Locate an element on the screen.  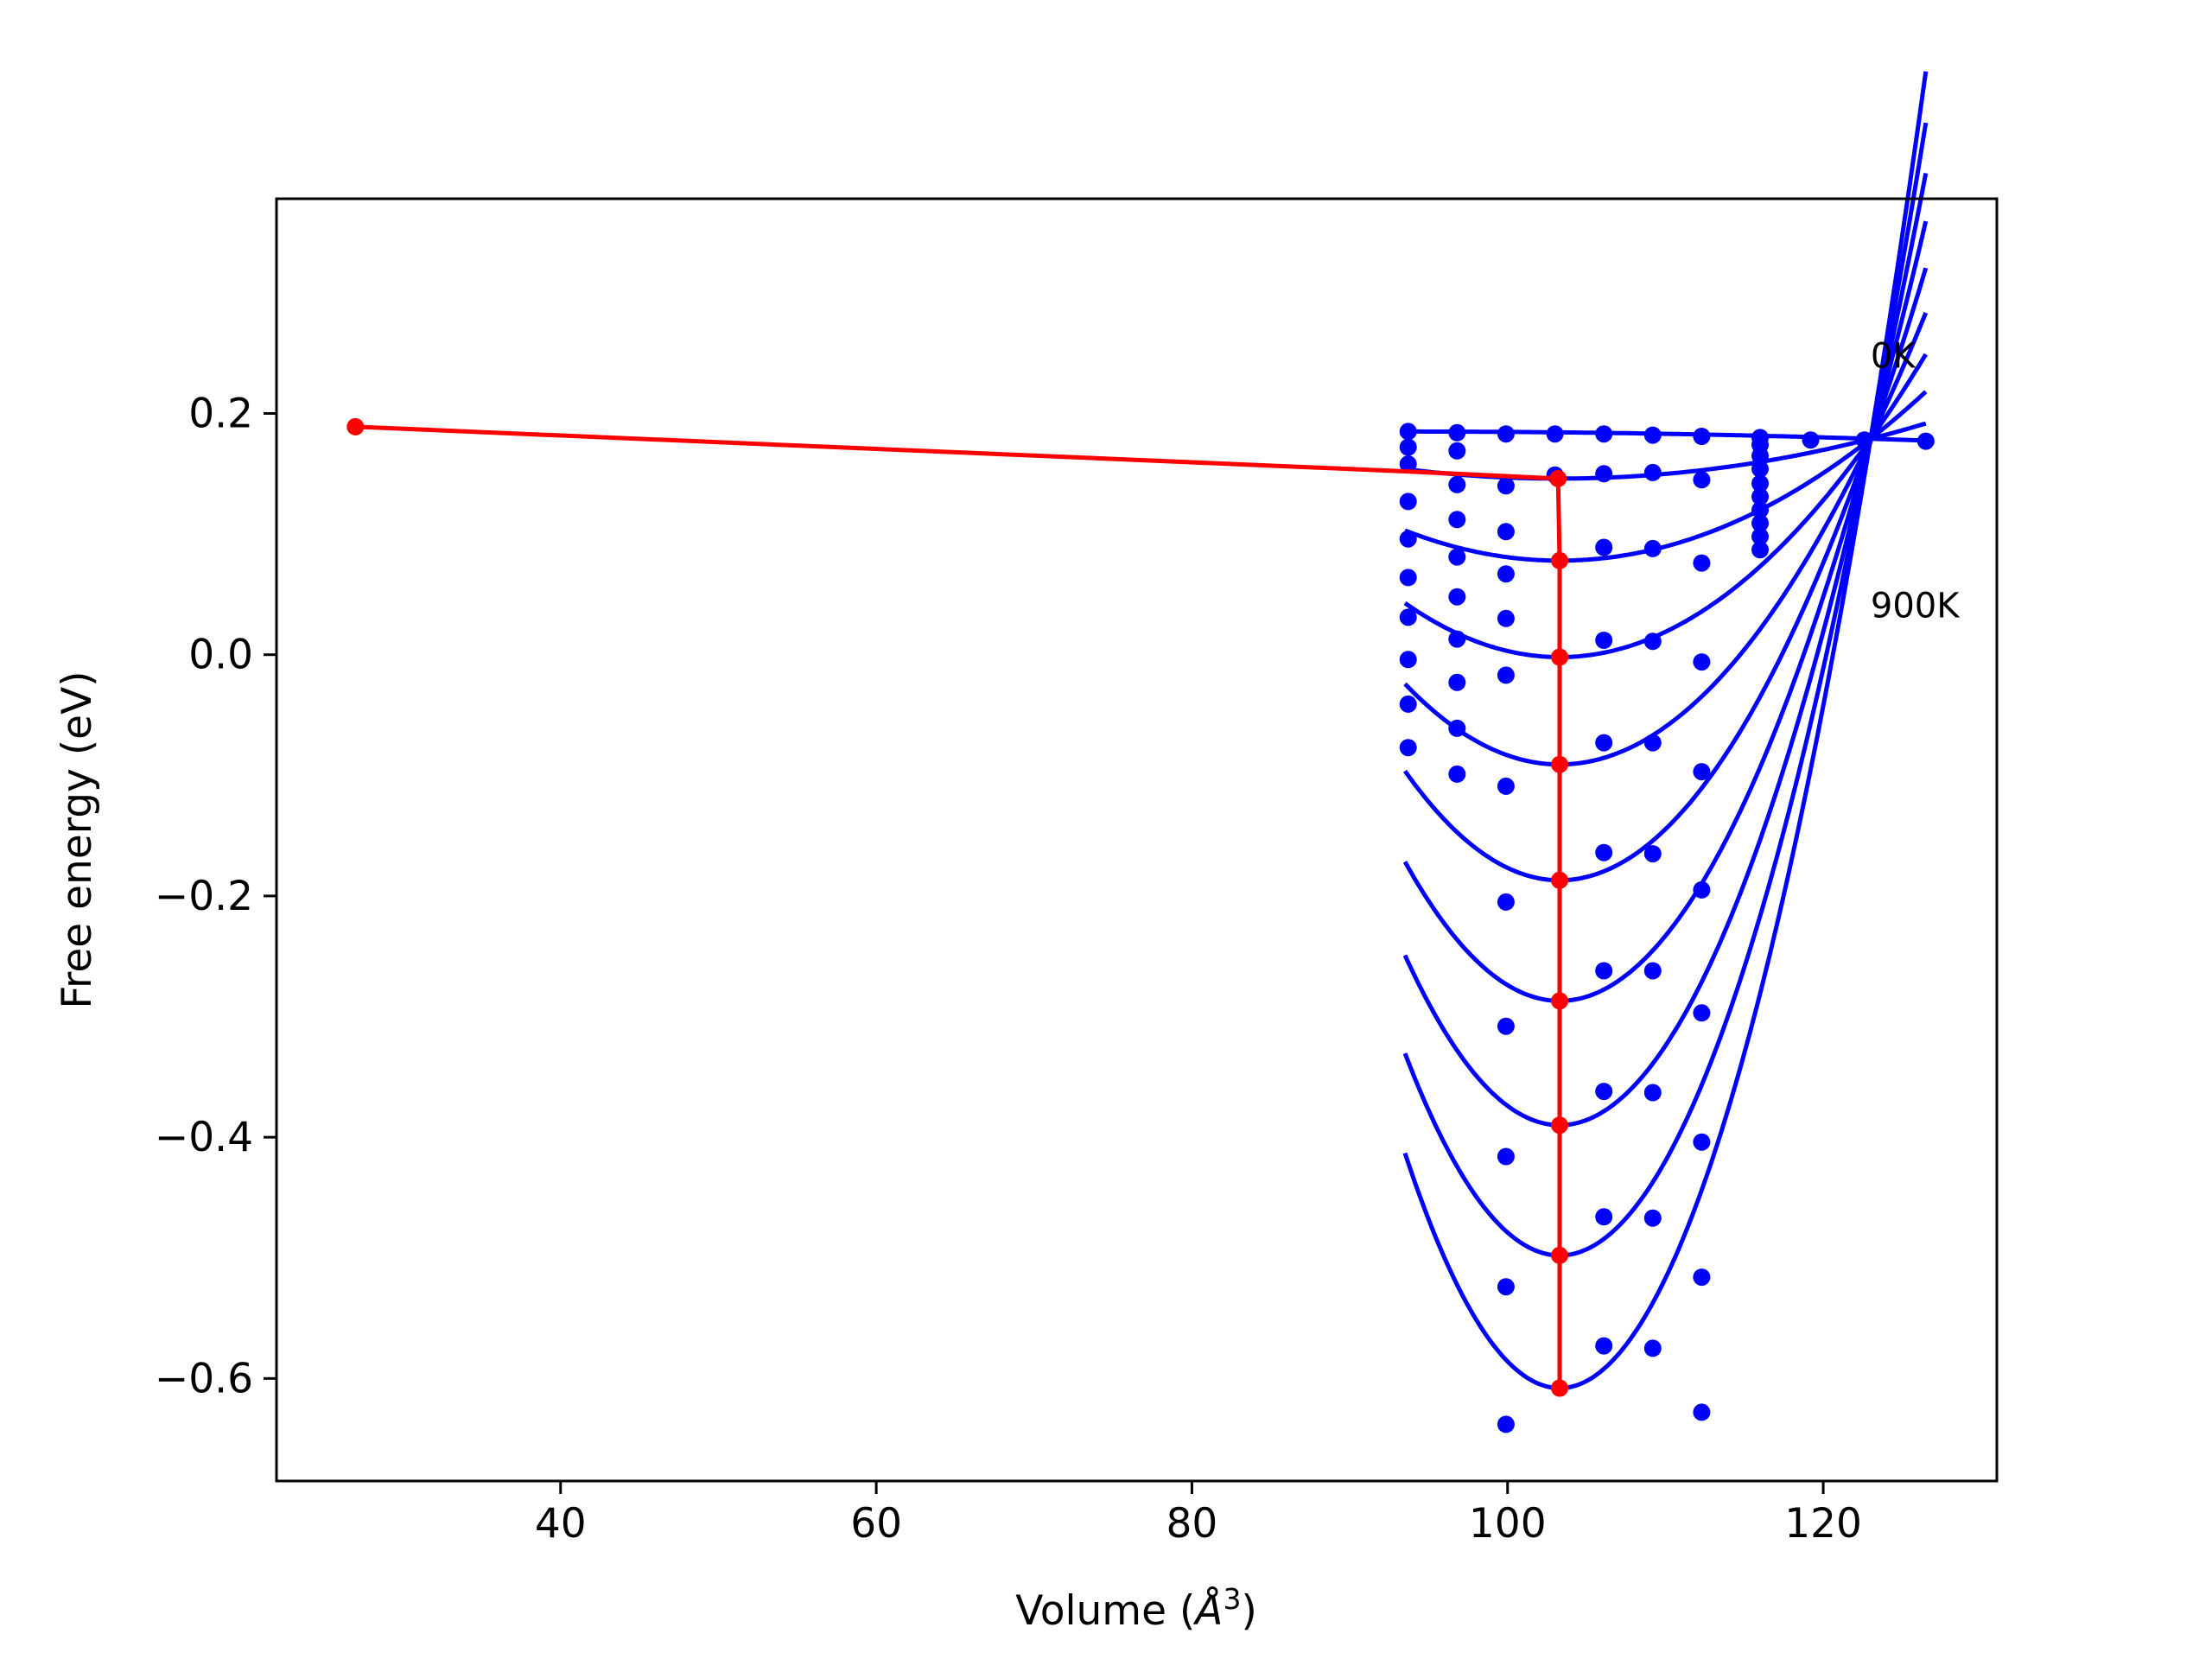
y-axis-label: Free energy (eV) is located at coordinates (77, 839).